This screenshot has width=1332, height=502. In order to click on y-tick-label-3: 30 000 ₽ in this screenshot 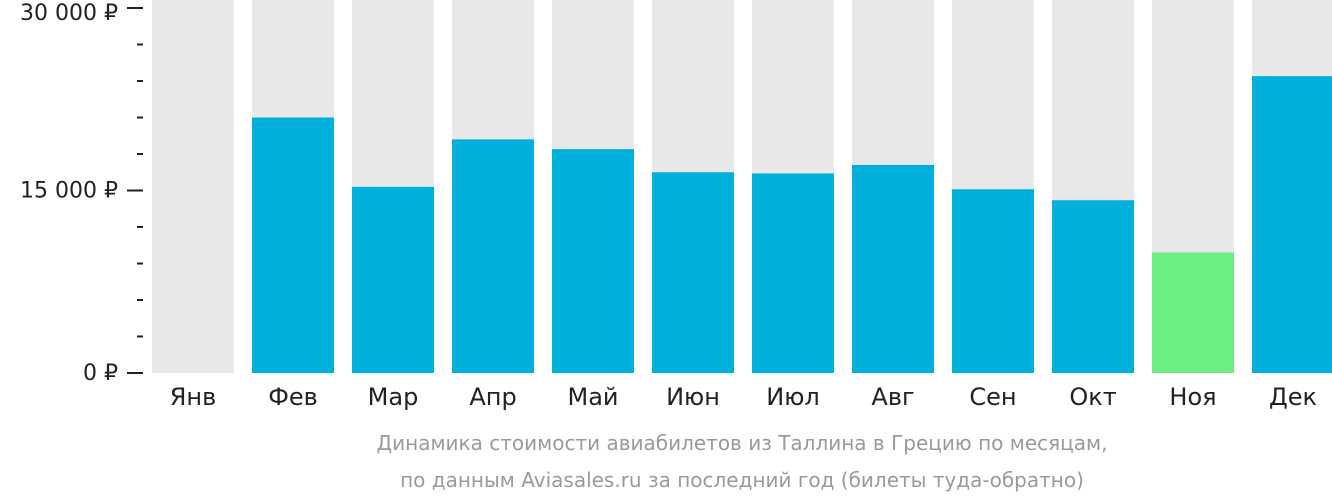, I will do `click(69, 13)`.